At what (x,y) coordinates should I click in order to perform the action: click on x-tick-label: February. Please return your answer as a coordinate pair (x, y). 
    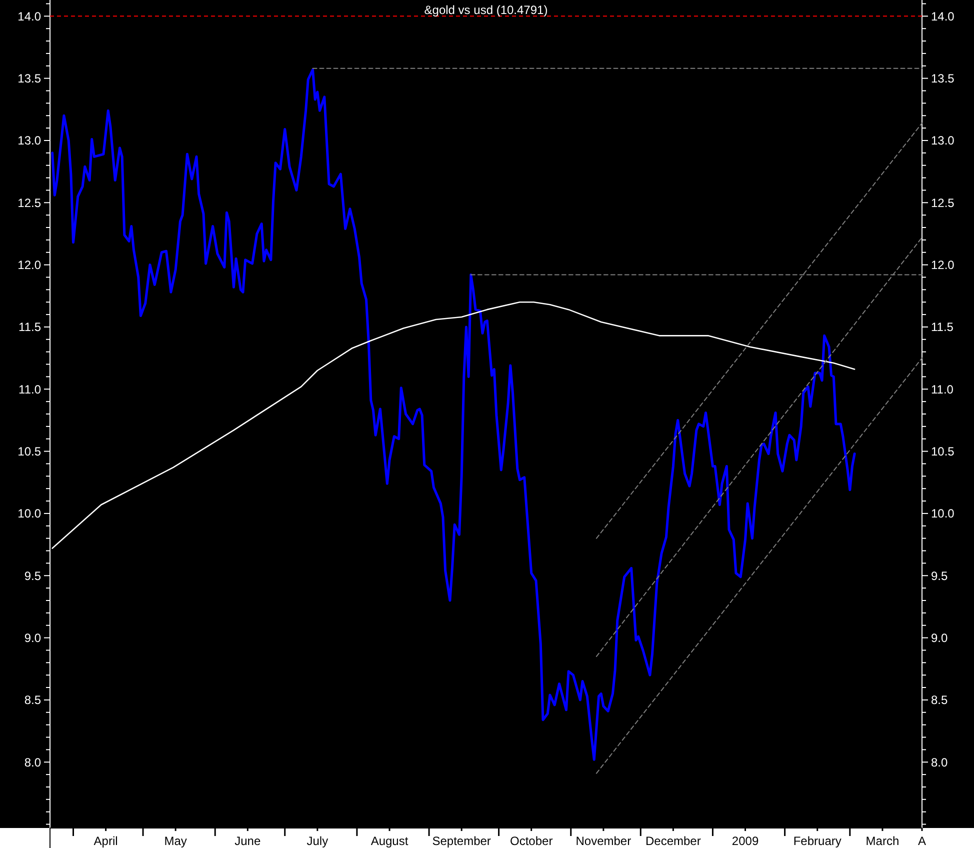
    Looking at the image, I should click on (817, 841).